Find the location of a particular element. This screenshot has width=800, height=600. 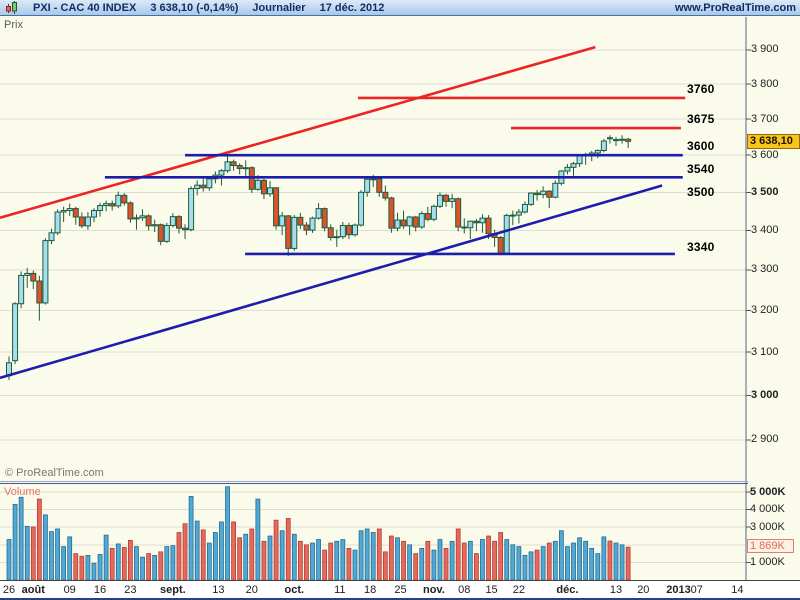

volume-axis-tick: 5 000K is located at coordinates (768, 491).